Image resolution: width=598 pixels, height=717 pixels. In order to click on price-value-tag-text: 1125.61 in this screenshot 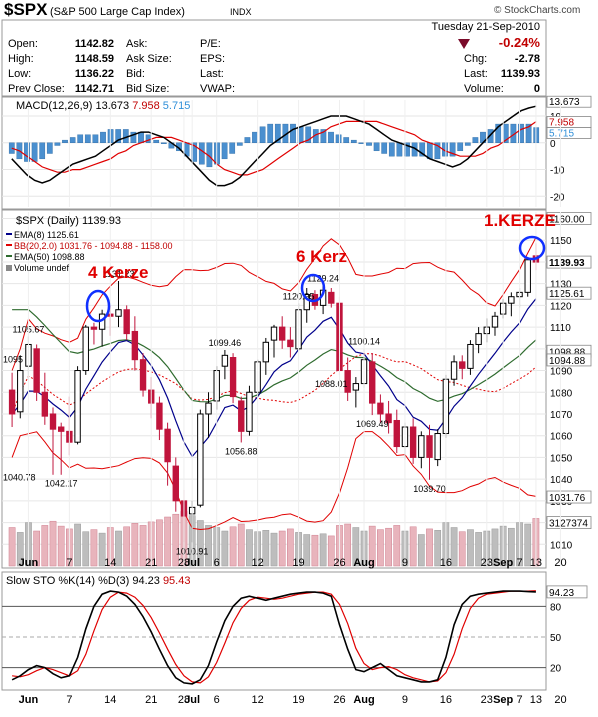, I will do `click(567, 294)`.